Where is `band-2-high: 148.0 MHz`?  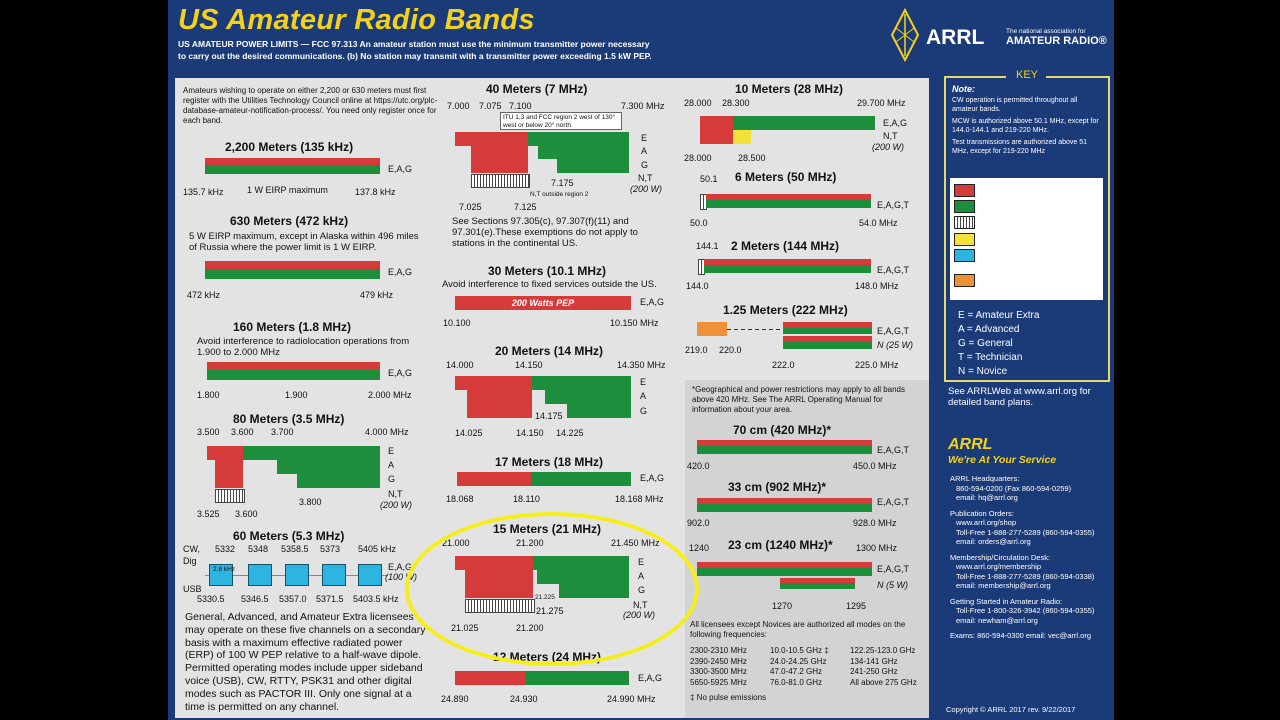
band-2-high: 148.0 MHz is located at coordinates (877, 286).